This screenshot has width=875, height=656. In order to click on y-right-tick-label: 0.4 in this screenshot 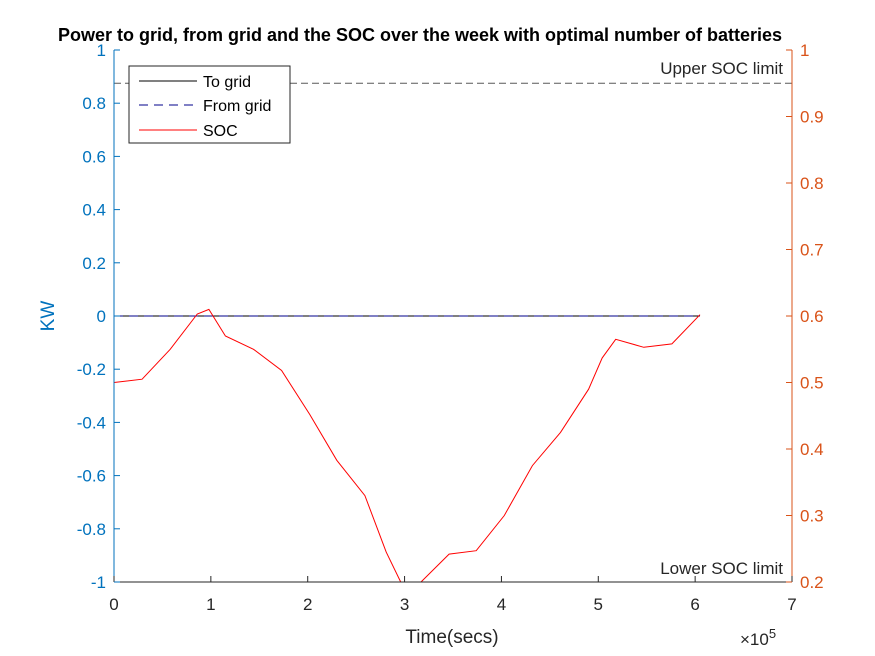, I will do `click(812, 449)`.